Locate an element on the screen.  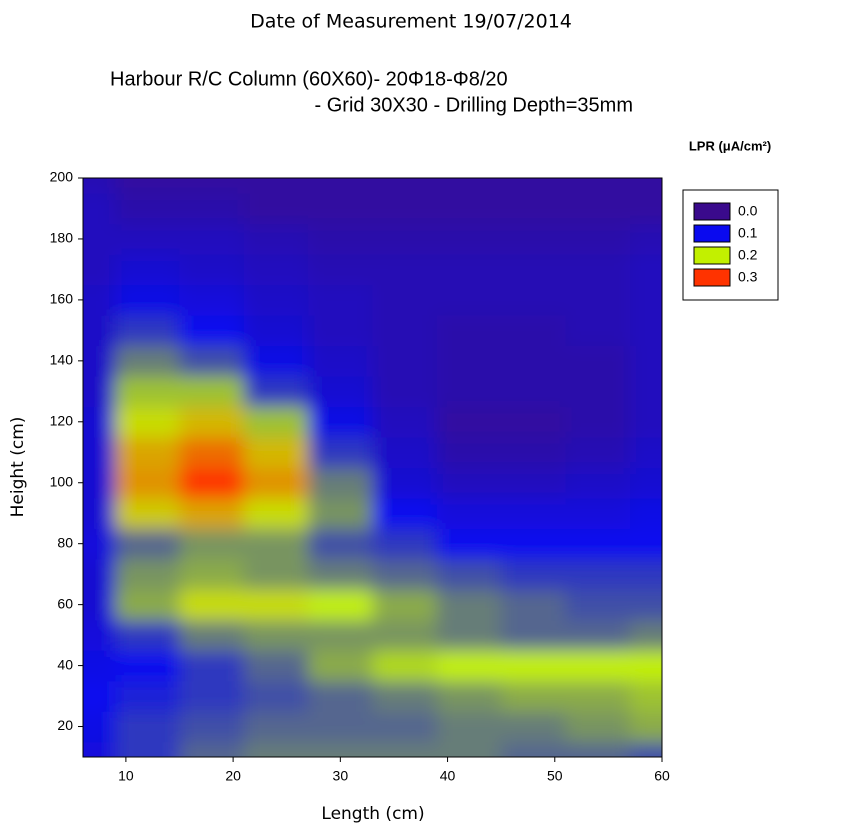
y-tick-label: 180 is located at coordinates (62, 238).